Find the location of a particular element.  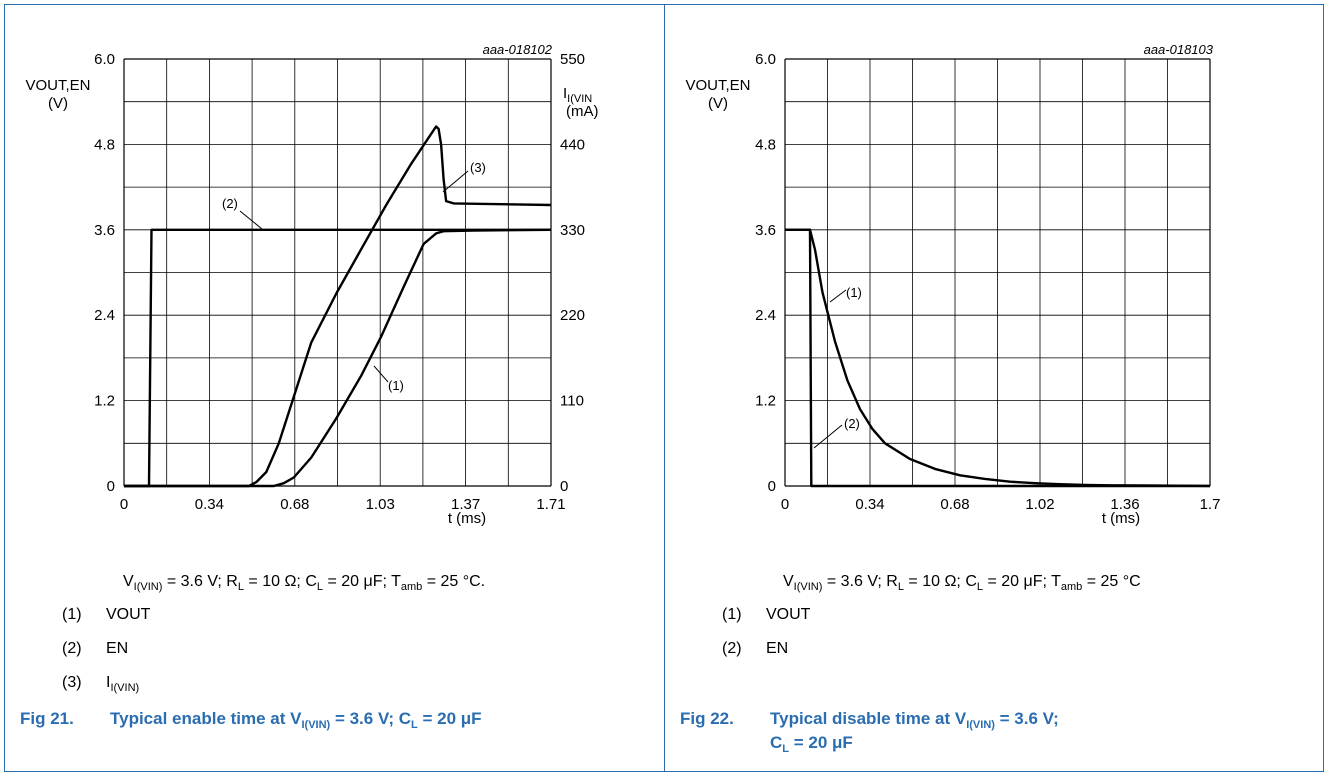

fig21-annot-1: (1) is located at coordinates (396, 385).